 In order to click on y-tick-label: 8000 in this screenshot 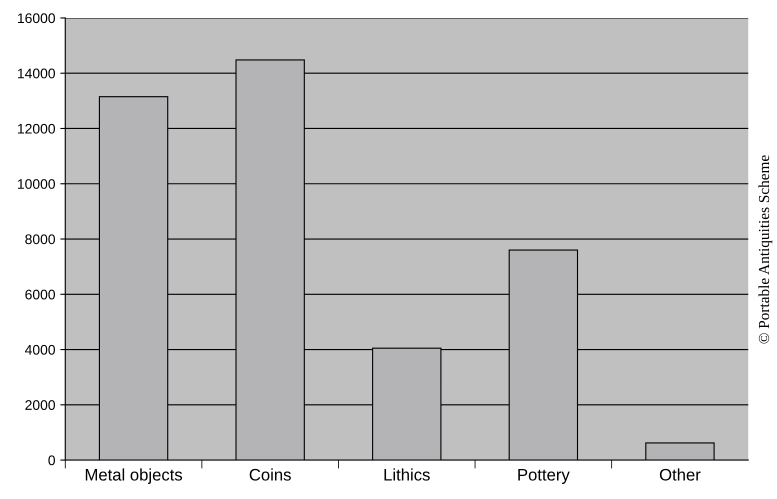, I will do `click(40, 239)`.